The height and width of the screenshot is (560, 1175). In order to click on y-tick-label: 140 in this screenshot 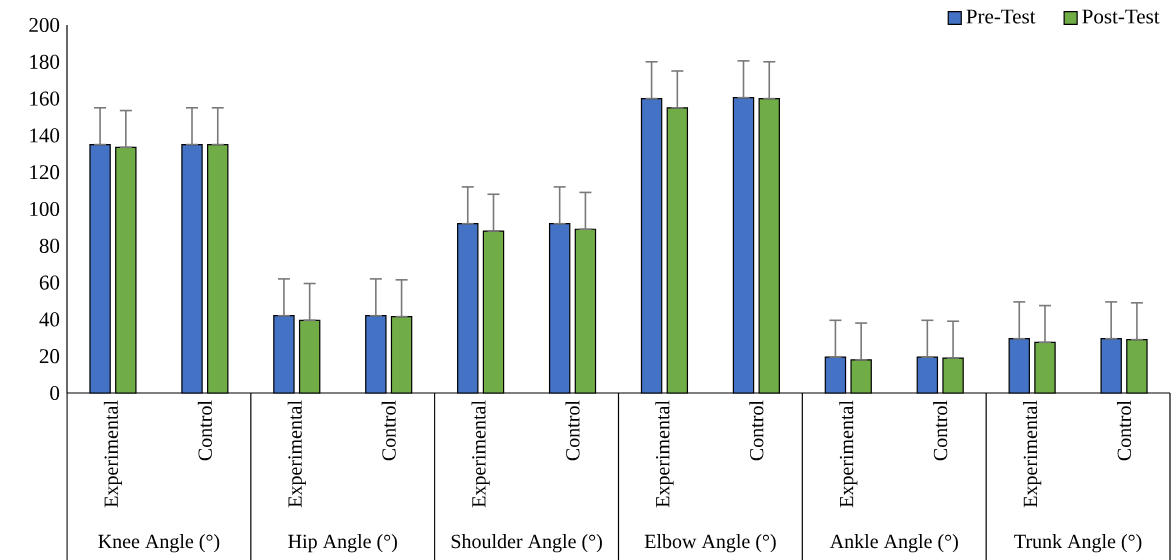, I will do `click(45, 135)`.